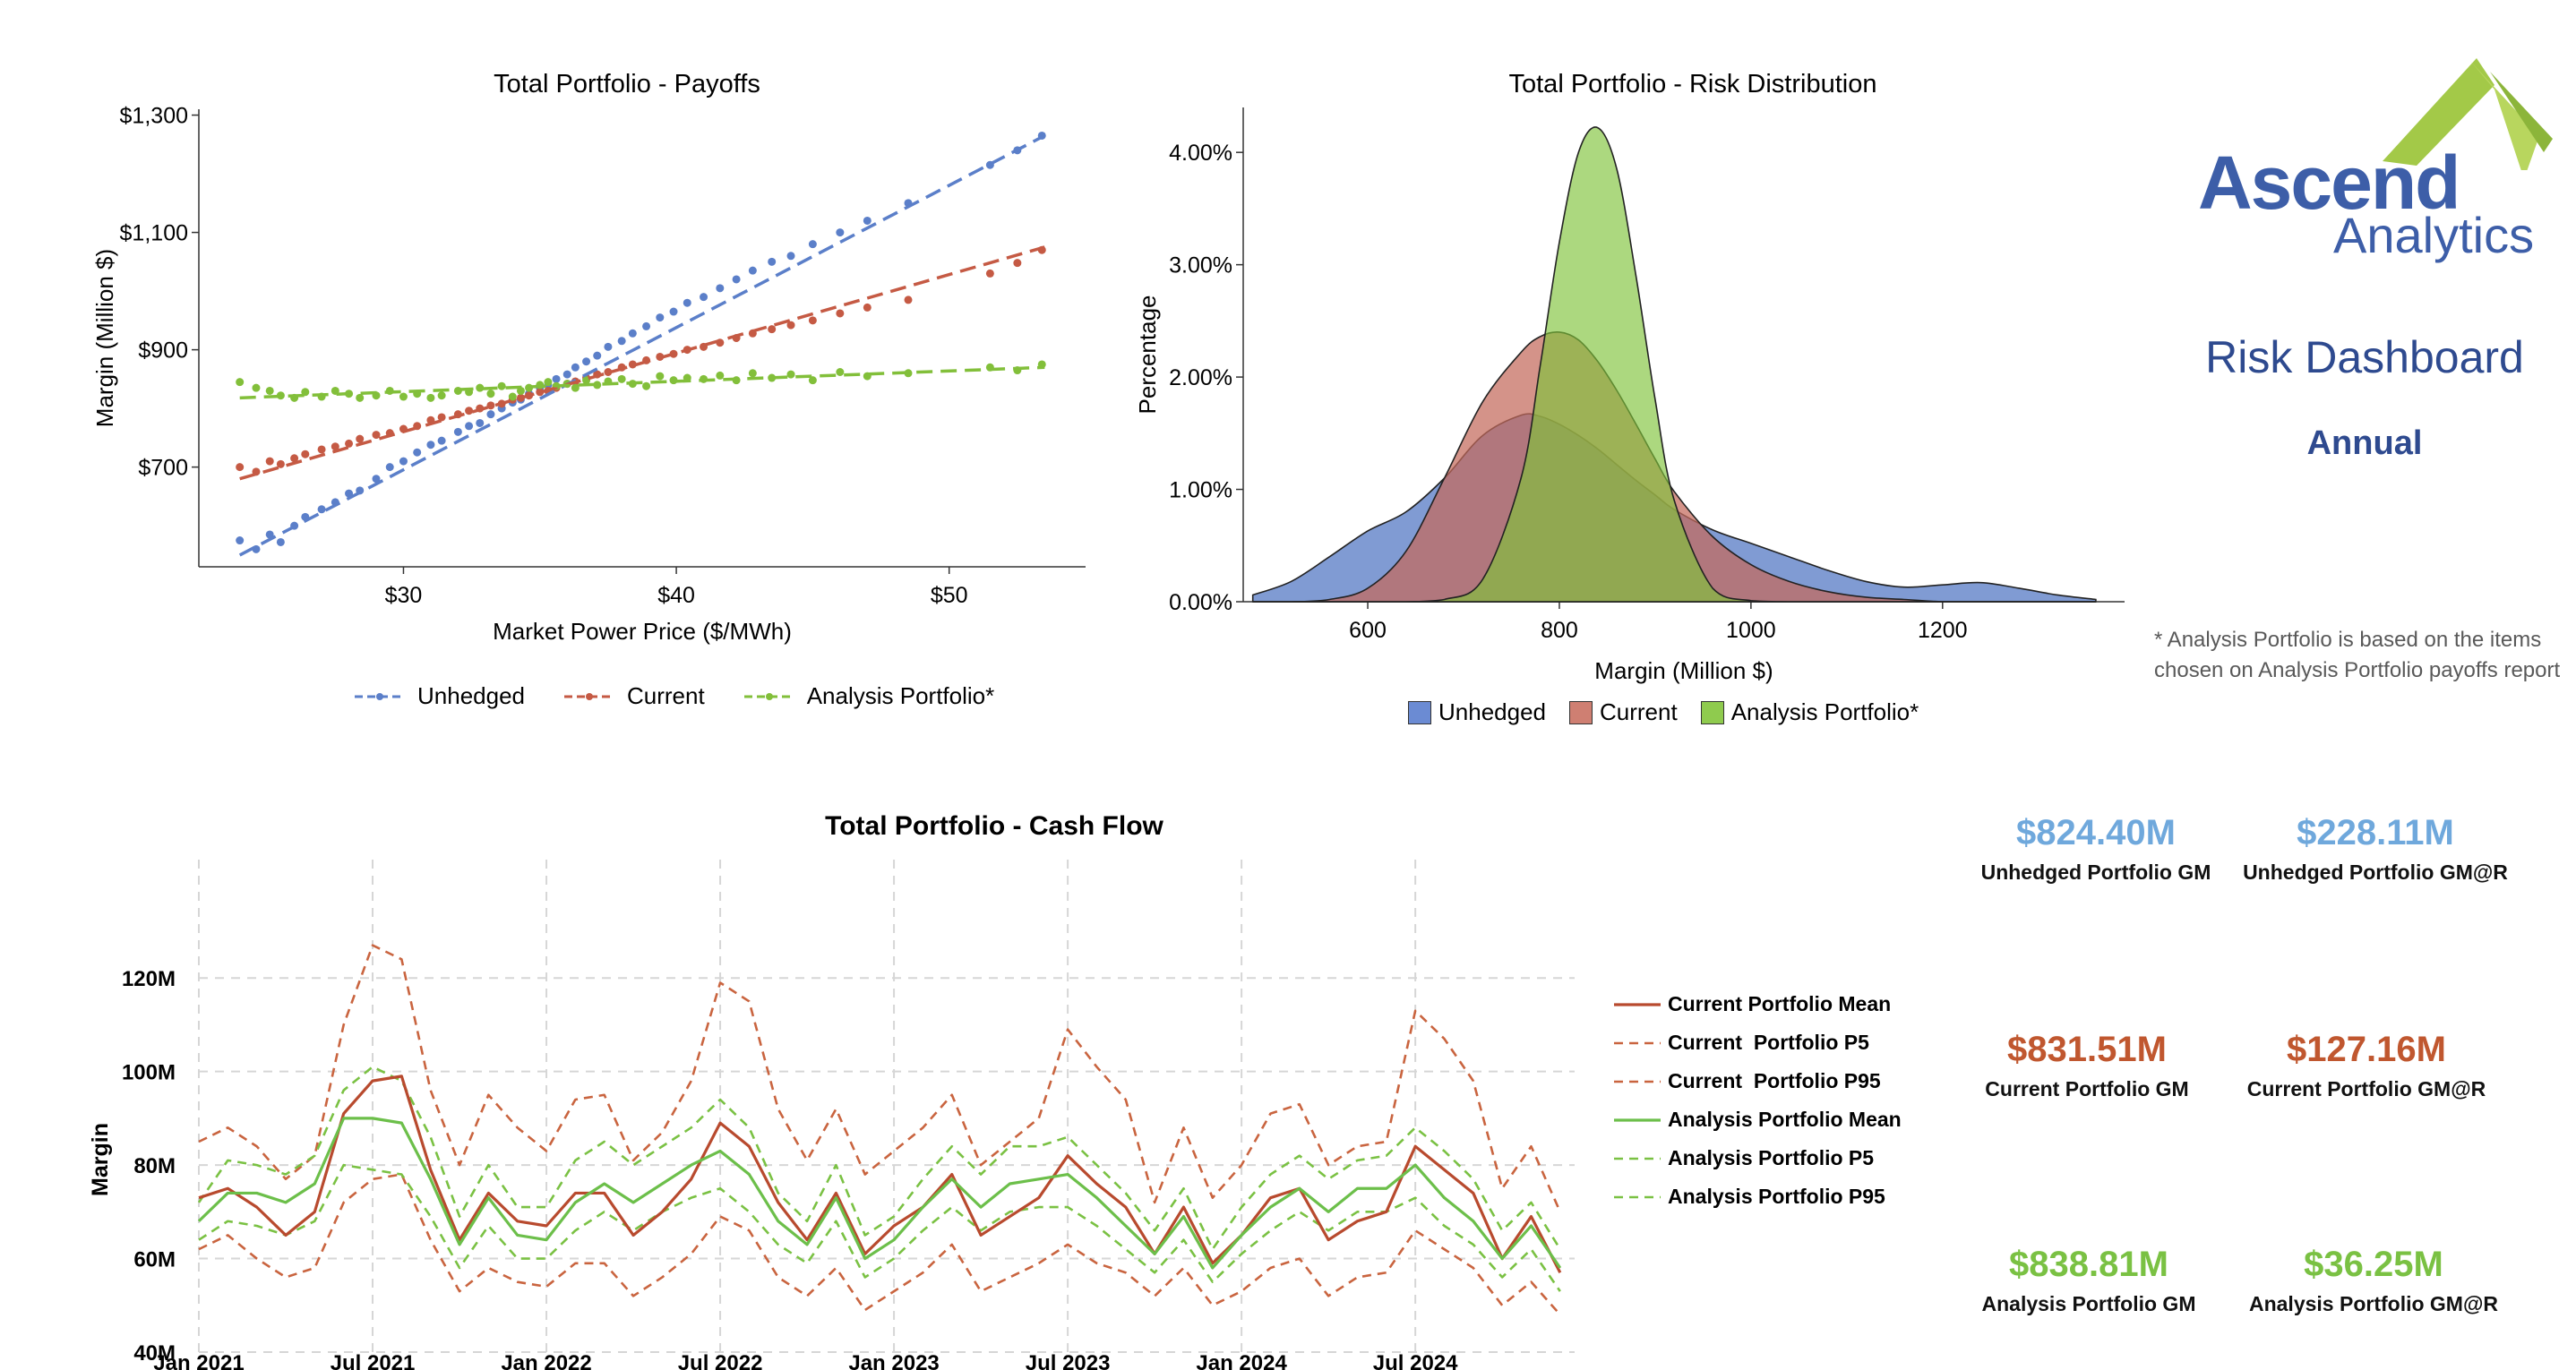 This screenshot has width=2576, height=1370. I want to click on x-tick-label: Jan 2022, so click(546, 1361).